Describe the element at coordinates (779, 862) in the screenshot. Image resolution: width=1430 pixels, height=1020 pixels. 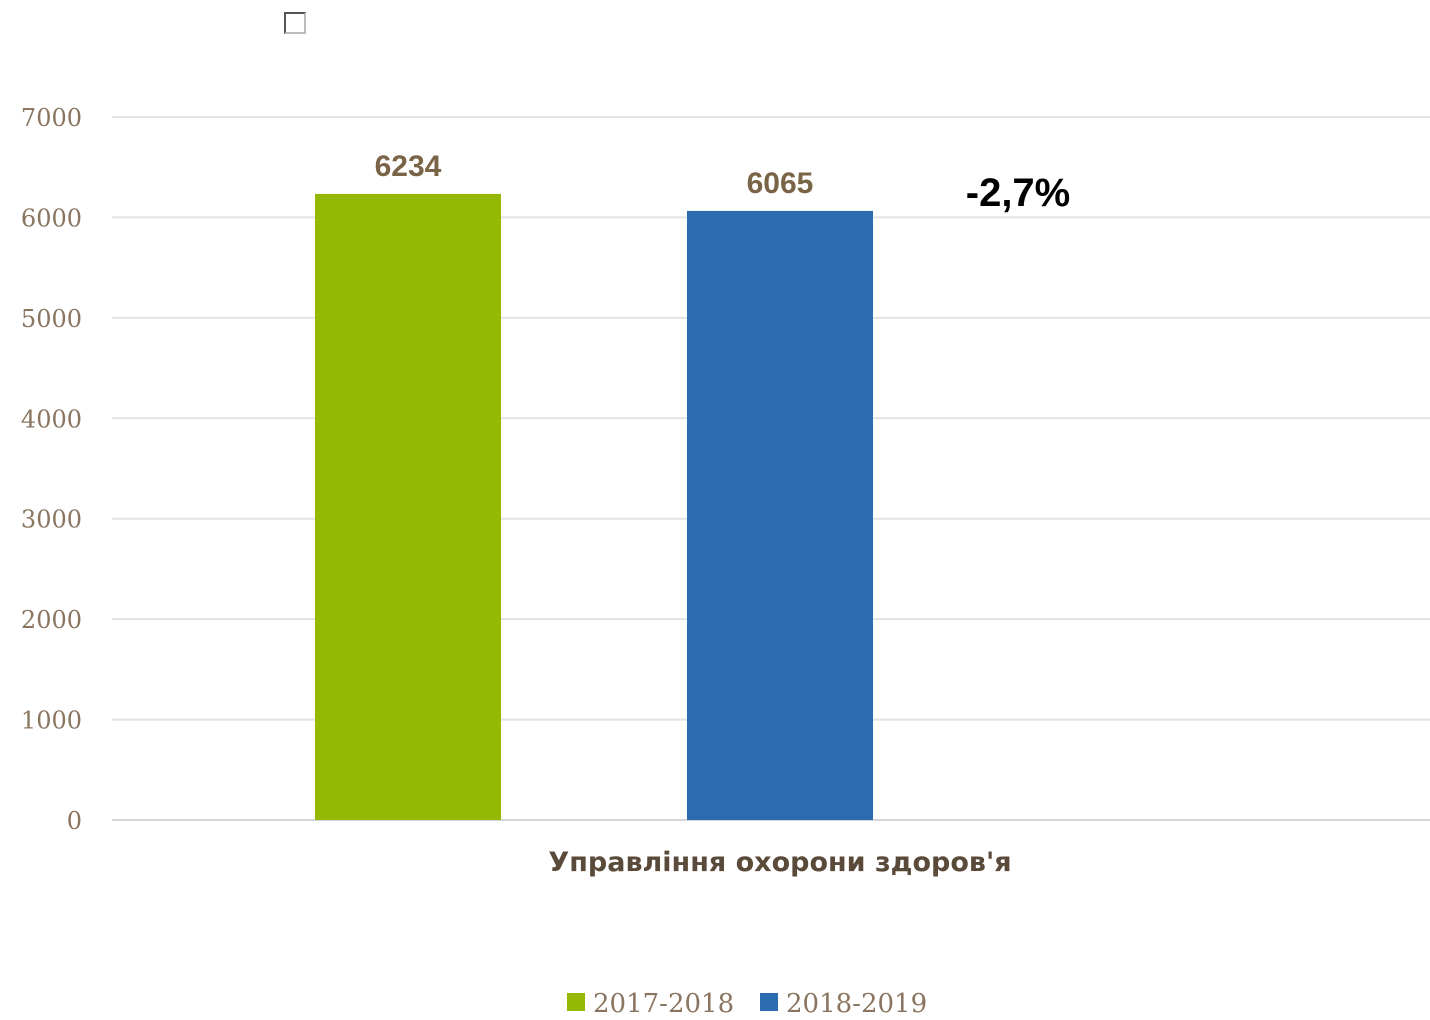
I see `category-label: Управління охорони здоров'я` at that location.